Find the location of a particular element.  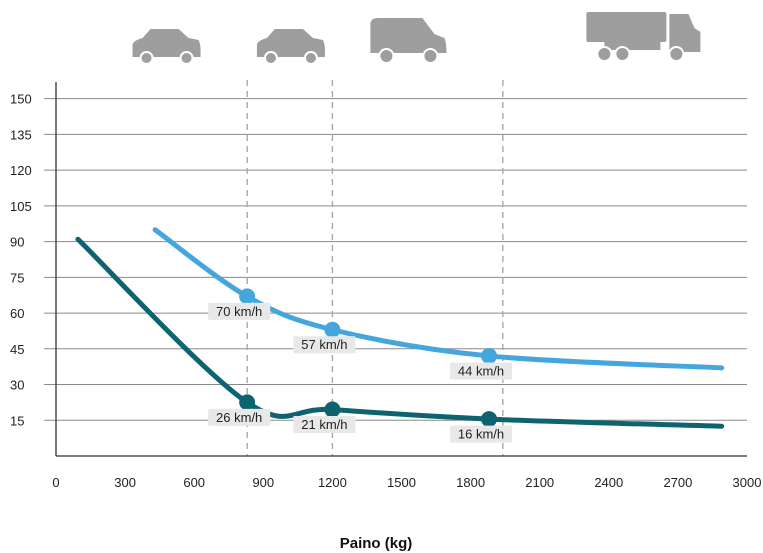

y-tick-label: 15 is located at coordinates (17, 420).